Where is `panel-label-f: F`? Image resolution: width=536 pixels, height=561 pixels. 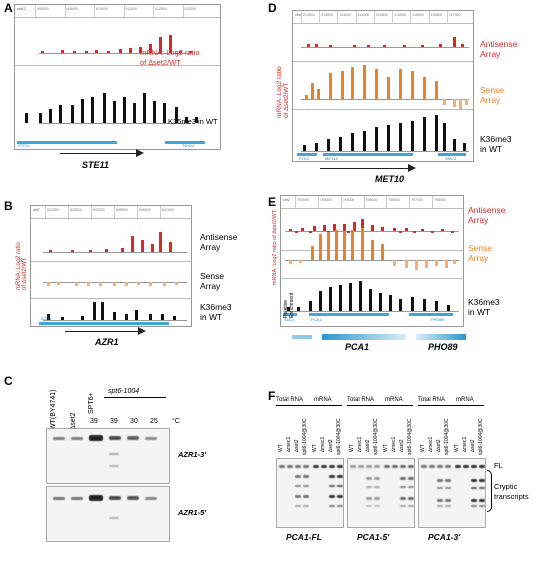
panel-label-f: F is located at coordinates (272, 396).